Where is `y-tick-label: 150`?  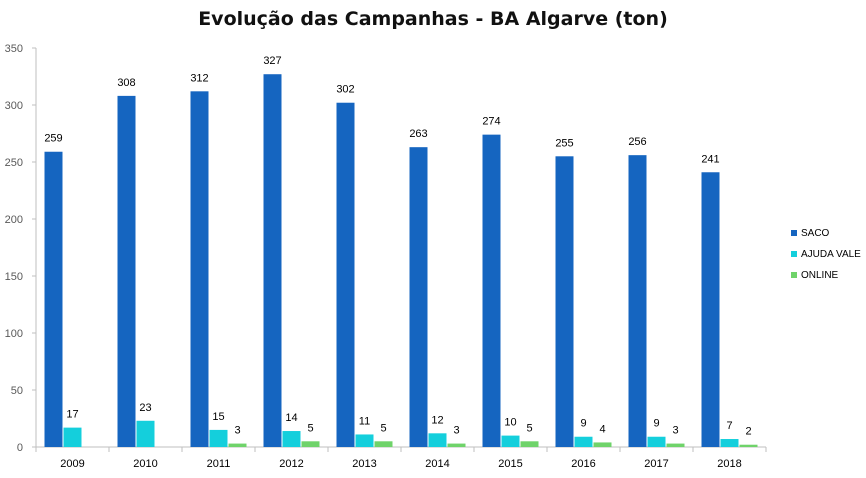
y-tick-label: 150 is located at coordinates (14, 277).